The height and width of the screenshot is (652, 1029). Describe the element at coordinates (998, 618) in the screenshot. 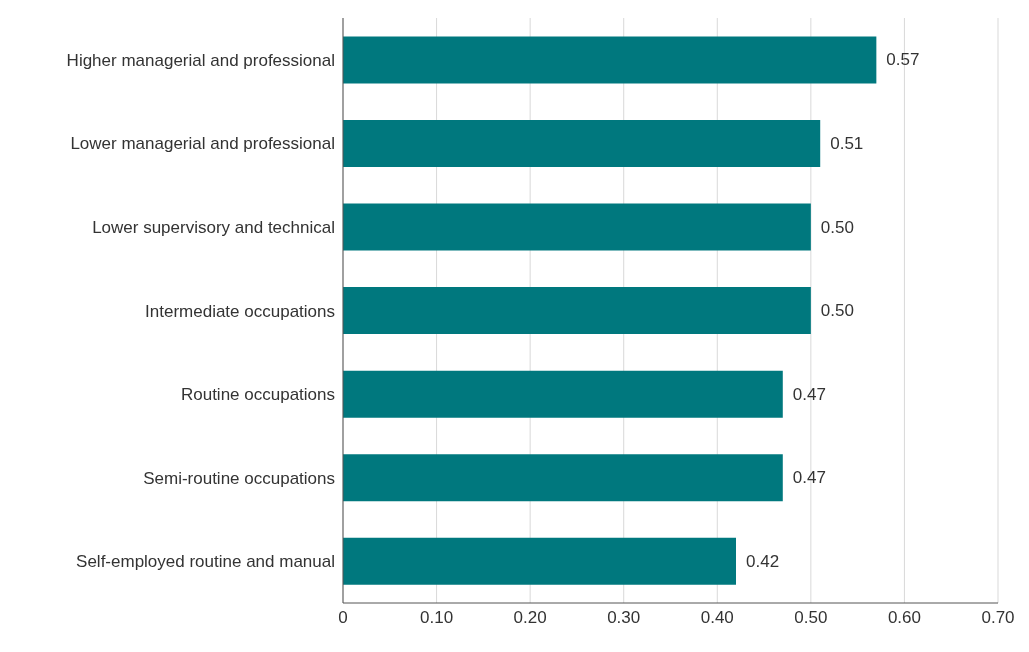

I see `x-tick-label: 0.70` at that location.